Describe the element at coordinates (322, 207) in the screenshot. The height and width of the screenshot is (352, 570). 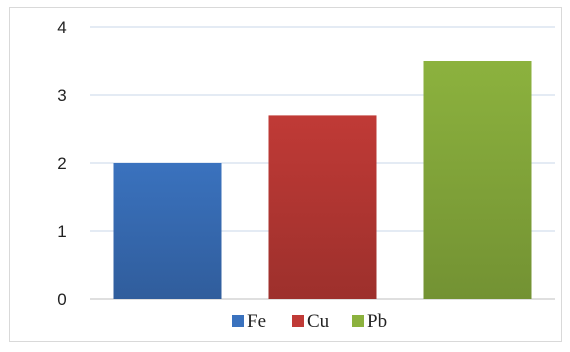
I see `bar-cu` at that location.